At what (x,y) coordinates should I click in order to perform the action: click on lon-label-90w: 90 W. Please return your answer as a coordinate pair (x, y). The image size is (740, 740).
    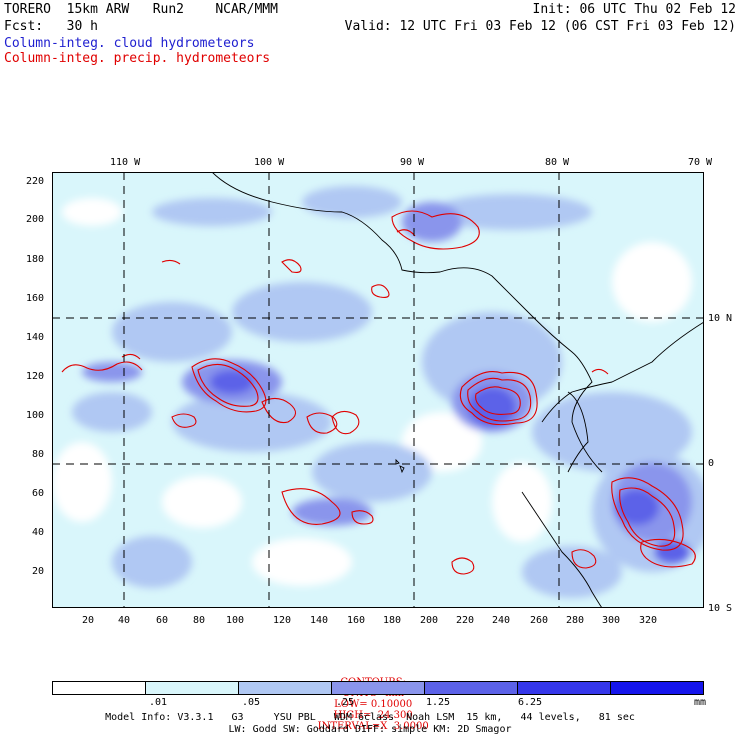
    Looking at the image, I should click on (412, 162).